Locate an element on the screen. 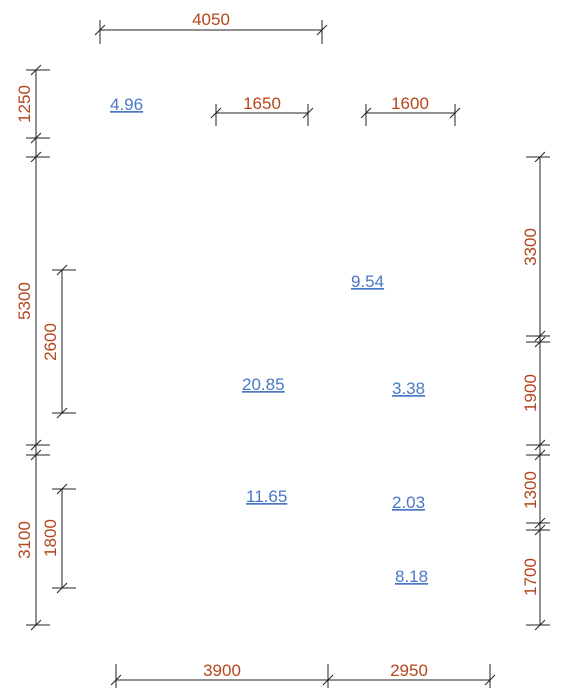  dimension-label: 1700 is located at coordinates (530, 577).